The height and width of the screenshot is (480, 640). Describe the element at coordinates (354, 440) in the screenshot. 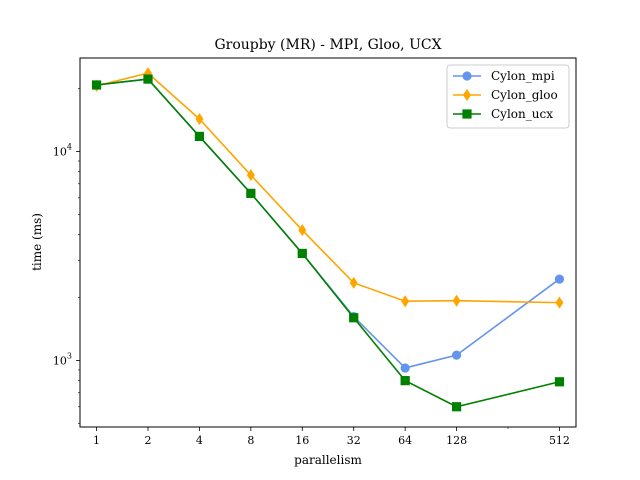

I see `x-tick-label: 32` at that location.